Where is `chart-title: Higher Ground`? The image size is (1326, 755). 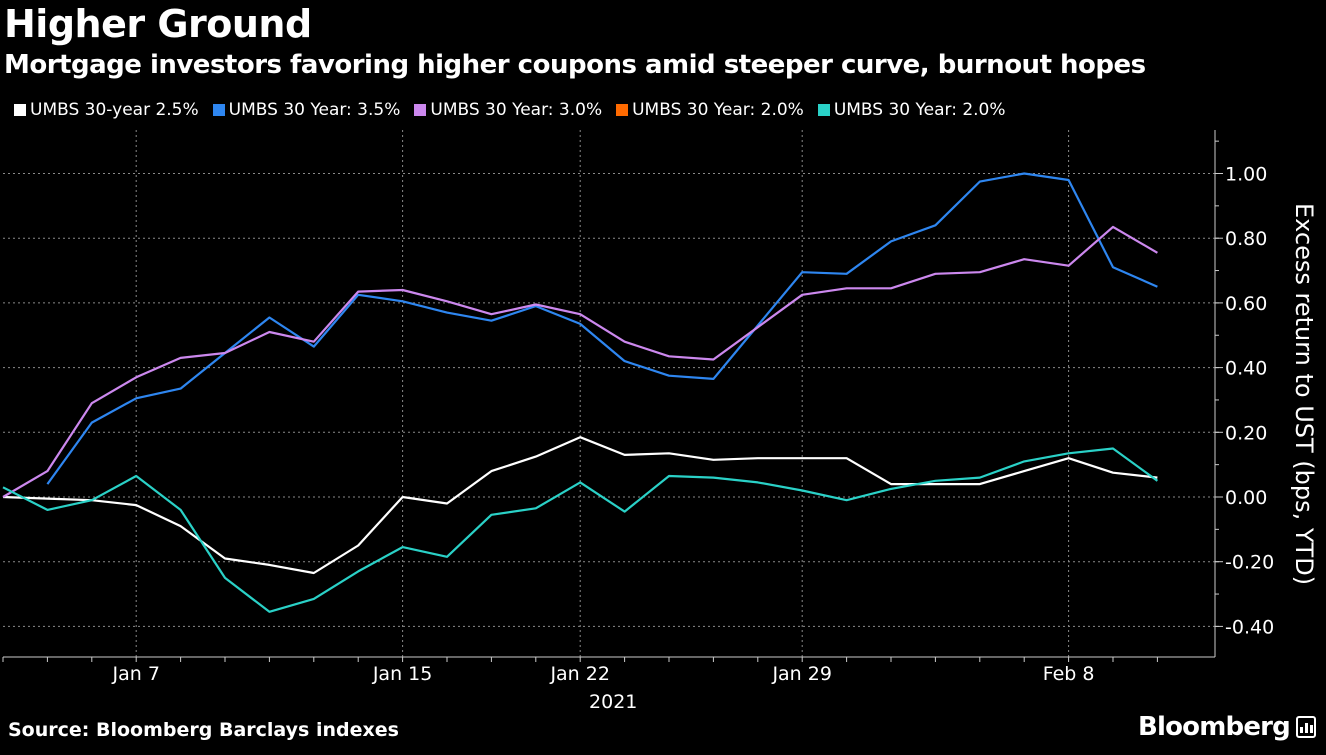
chart-title: Higher Ground is located at coordinates (158, 24).